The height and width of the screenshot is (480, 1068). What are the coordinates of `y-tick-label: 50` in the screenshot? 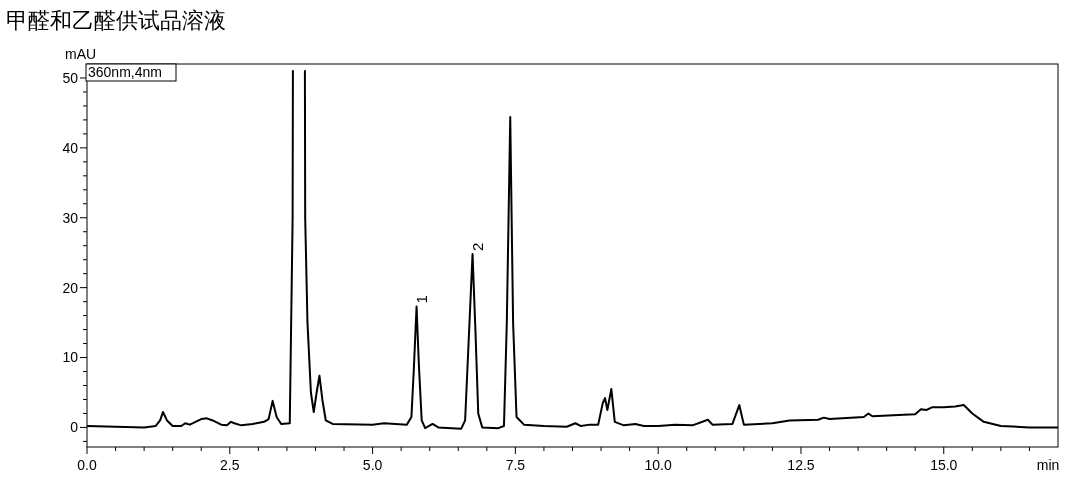 It's located at (70, 77).